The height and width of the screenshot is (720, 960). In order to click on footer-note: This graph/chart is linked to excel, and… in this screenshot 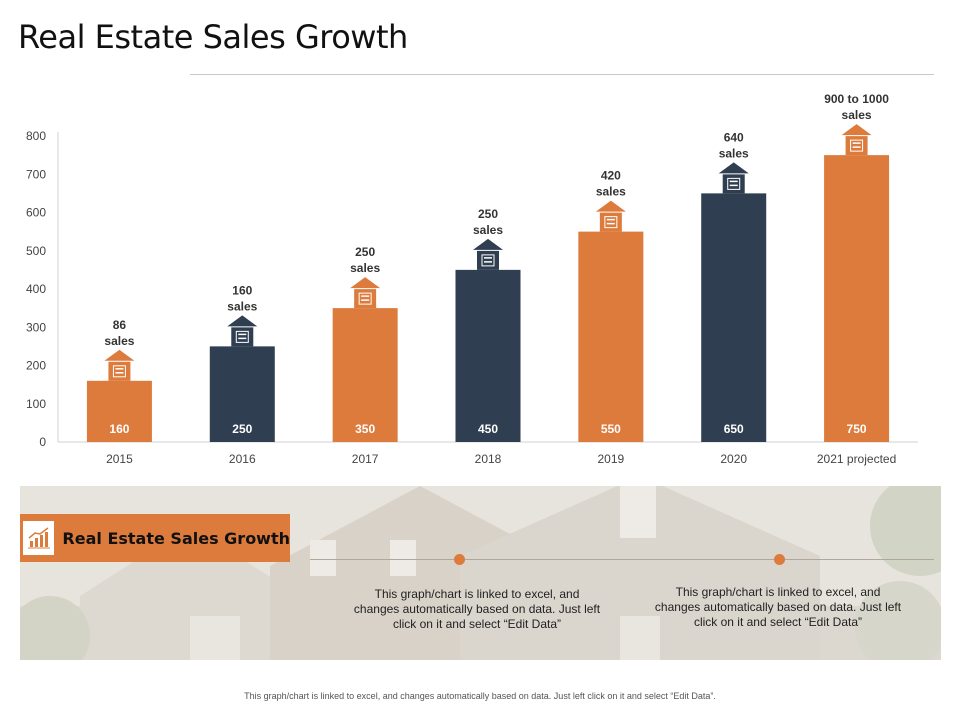, I will do `click(480, 696)`.